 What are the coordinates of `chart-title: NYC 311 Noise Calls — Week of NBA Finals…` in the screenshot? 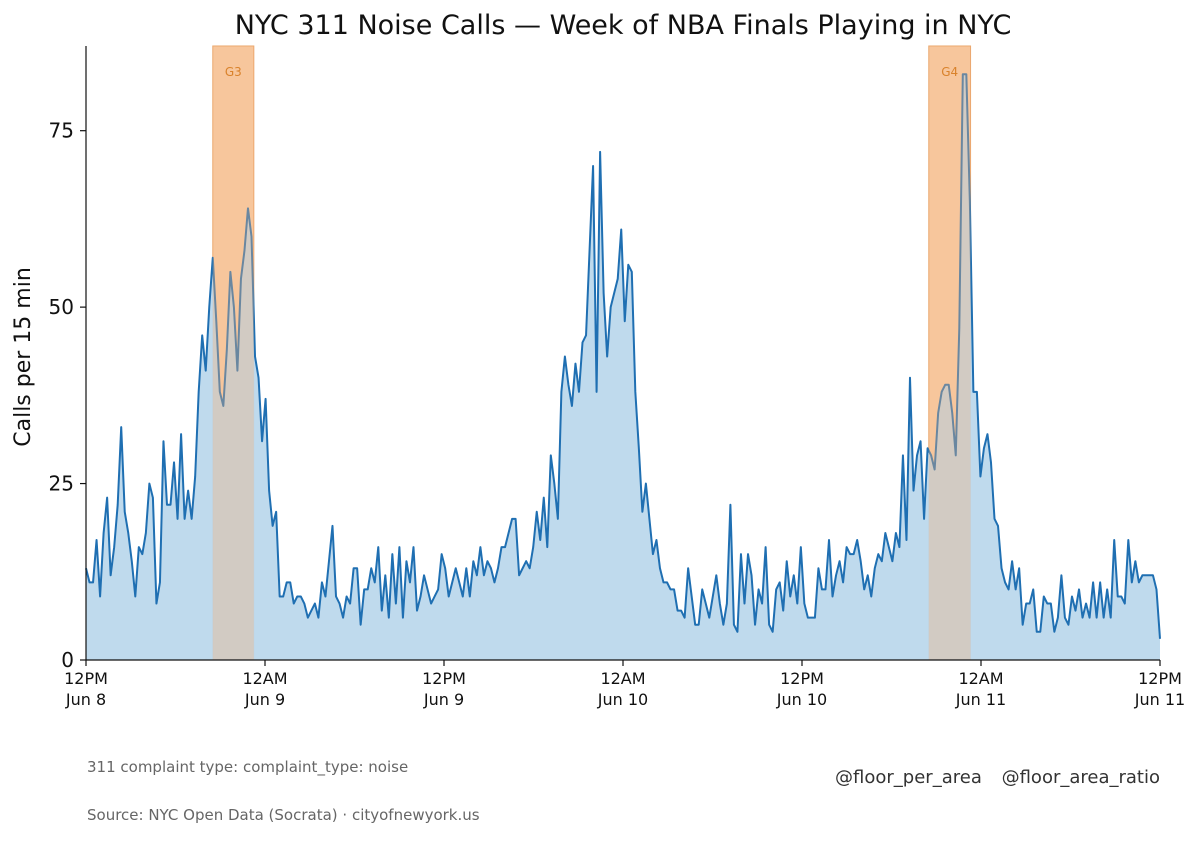 It's located at (623, 25).